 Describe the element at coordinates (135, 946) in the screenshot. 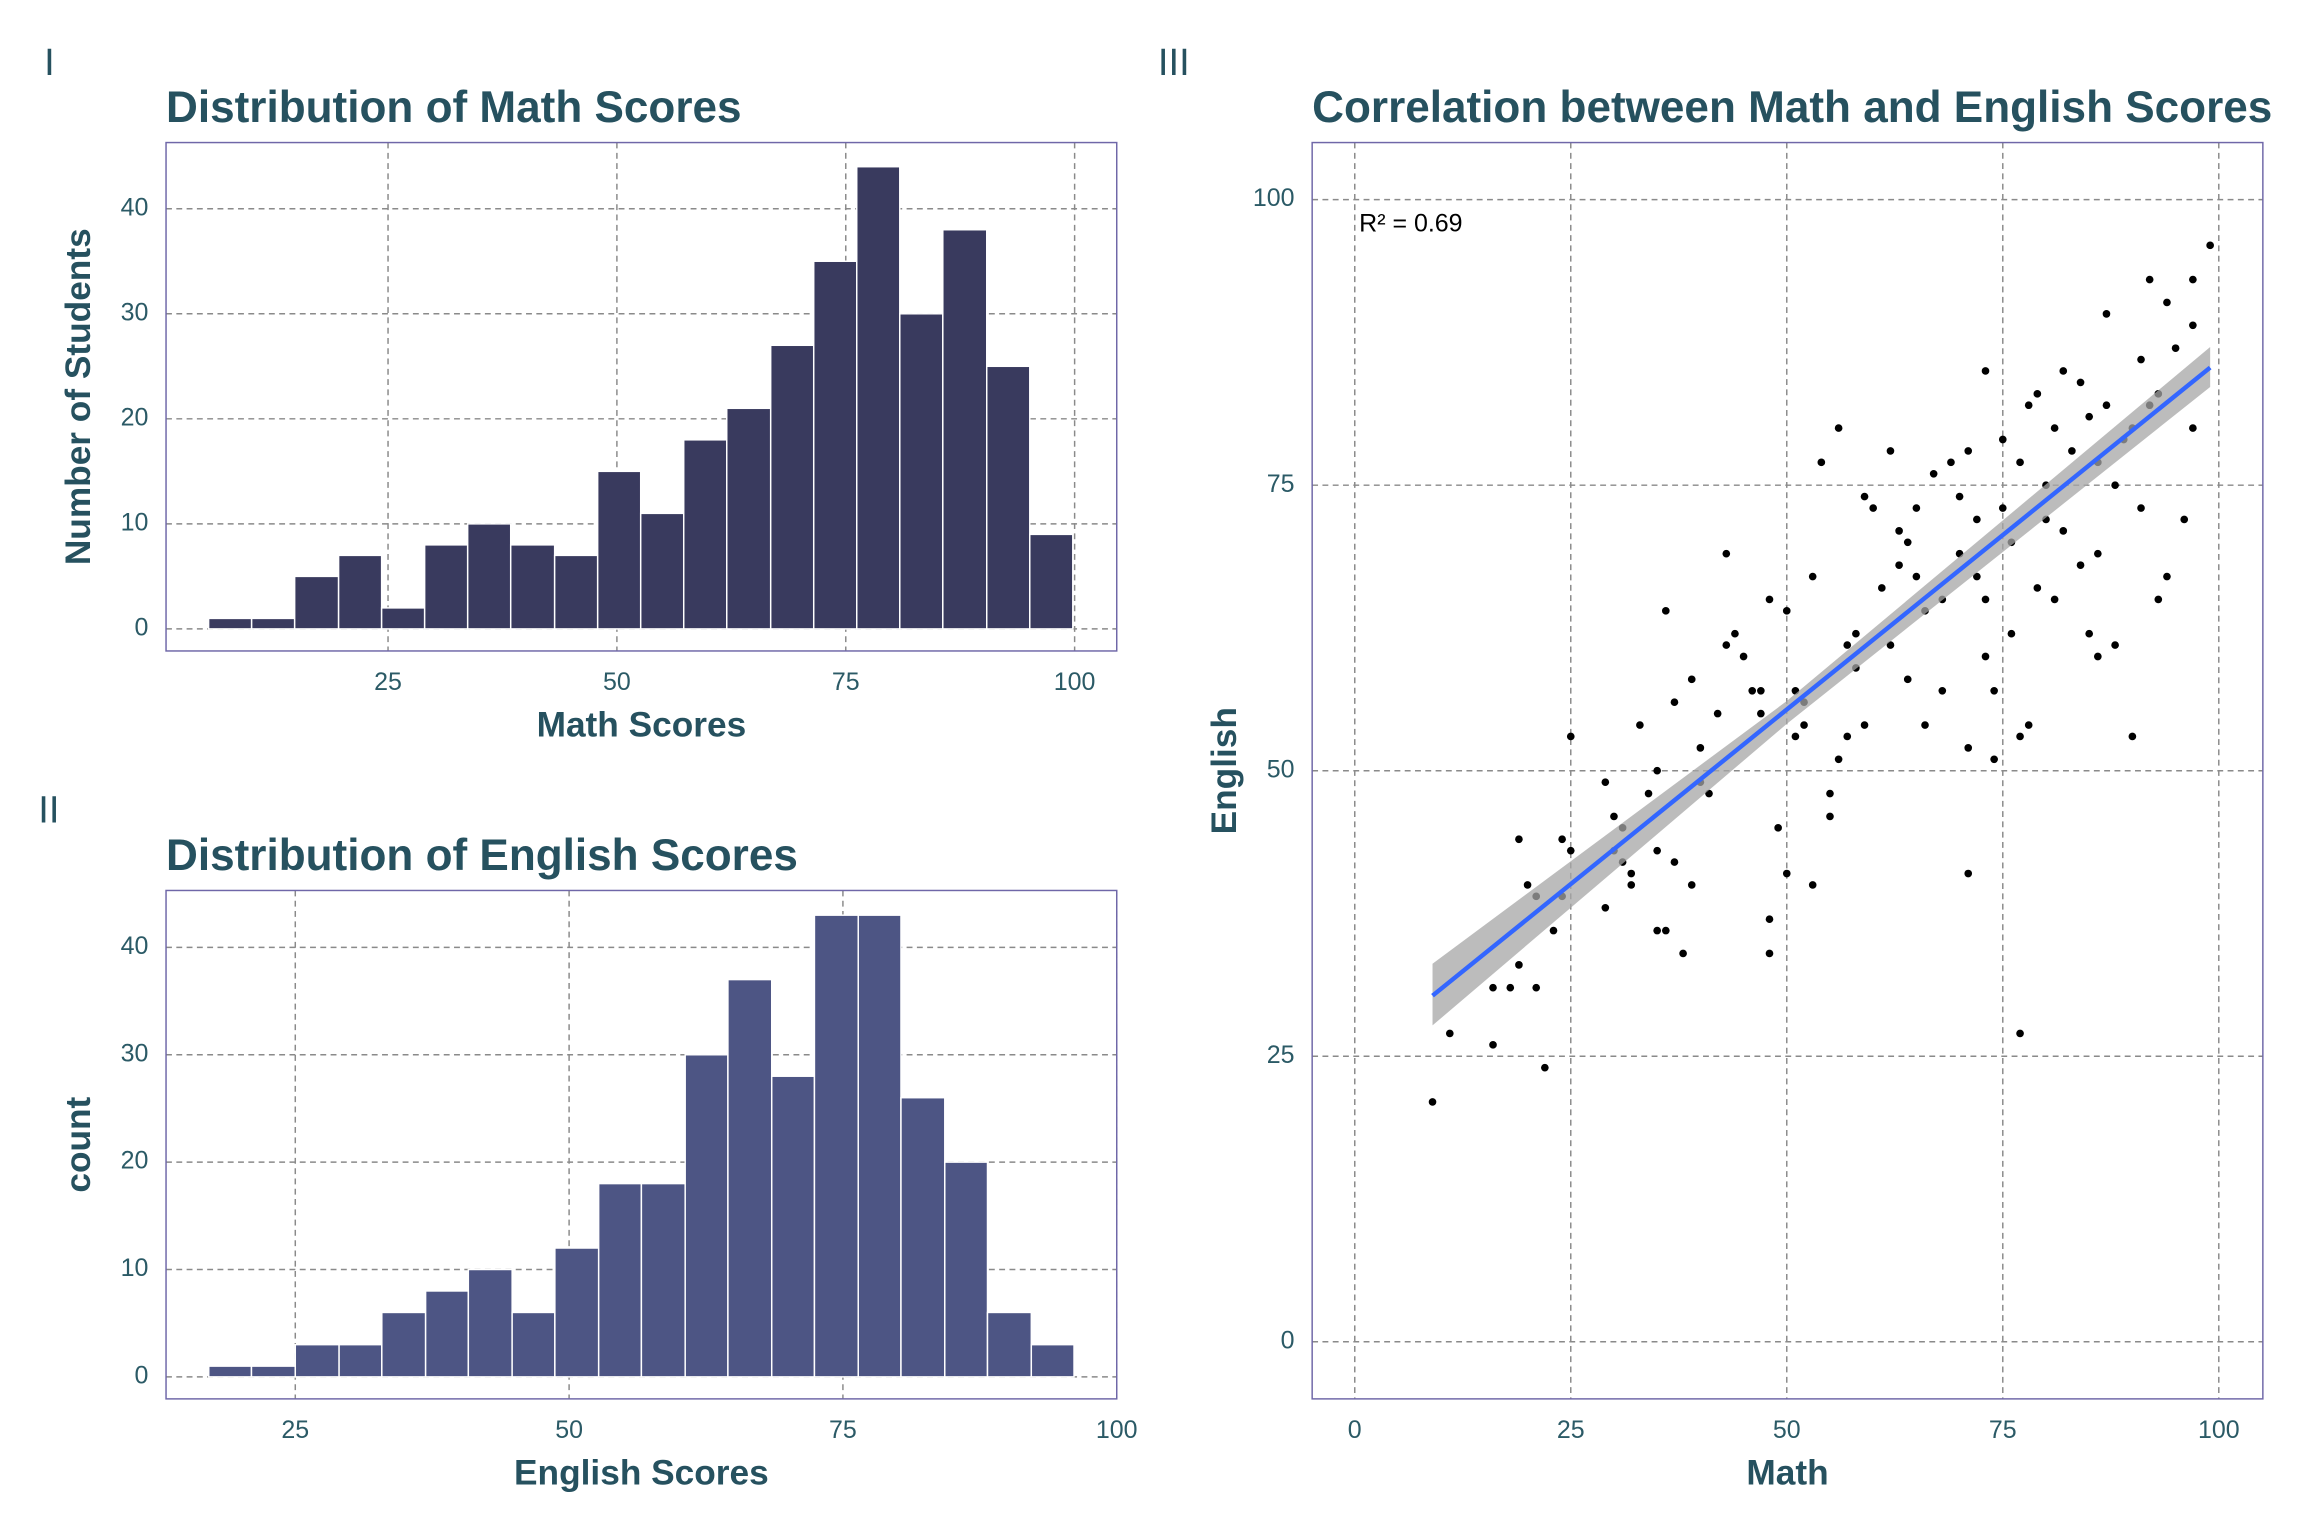

I see `y-tick-label: 40` at that location.